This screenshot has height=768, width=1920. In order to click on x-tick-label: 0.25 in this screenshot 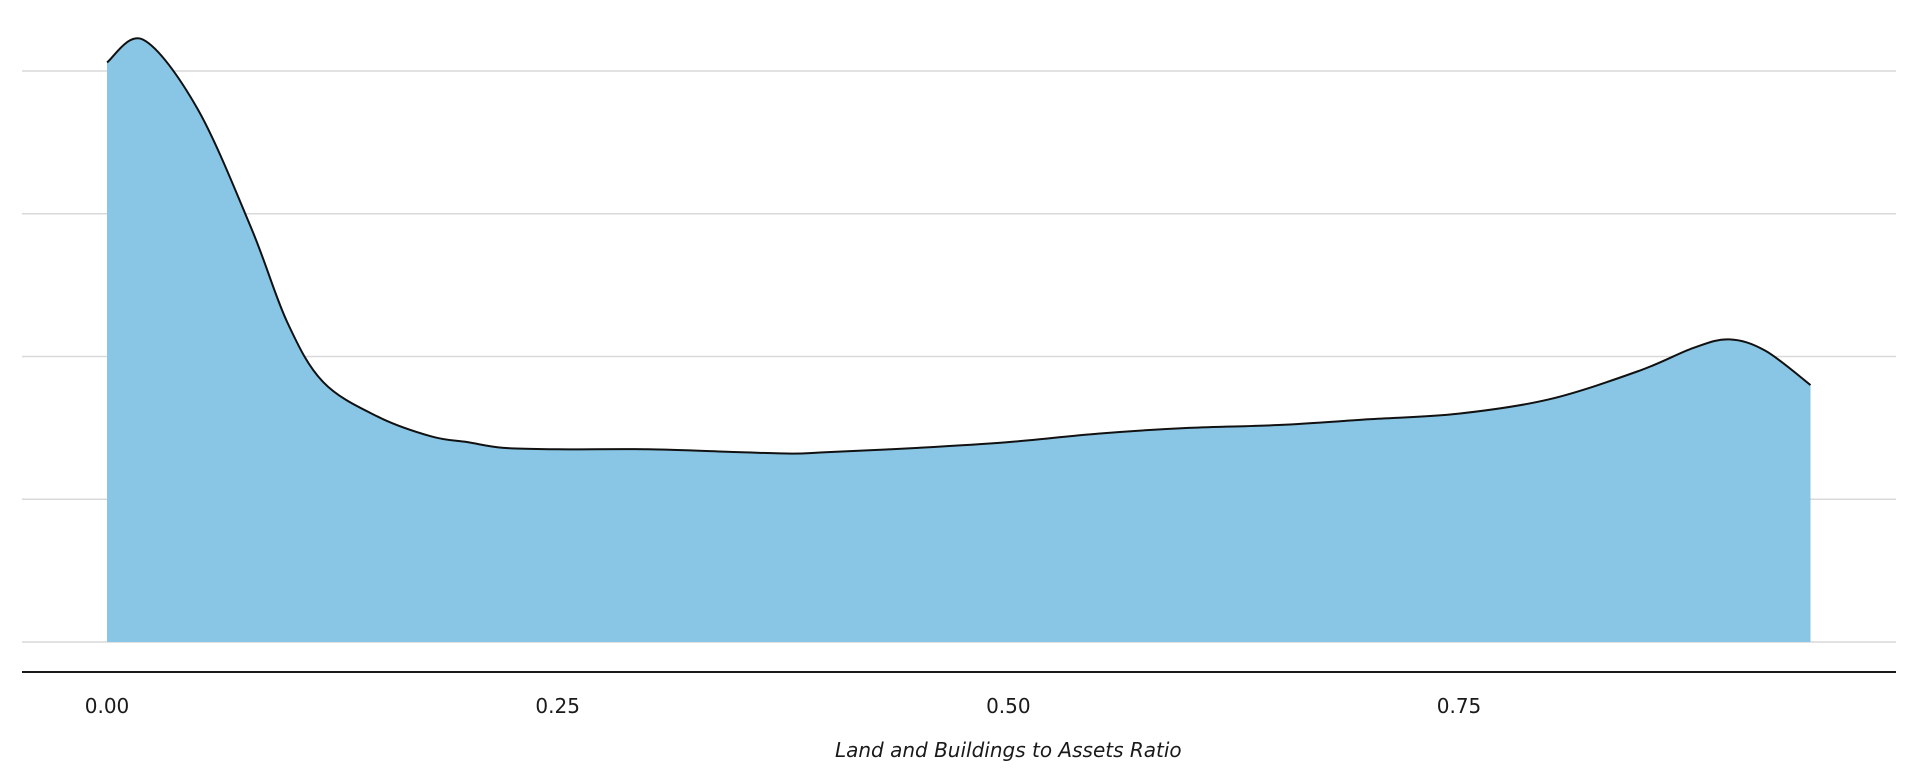, I will do `click(557, 706)`.